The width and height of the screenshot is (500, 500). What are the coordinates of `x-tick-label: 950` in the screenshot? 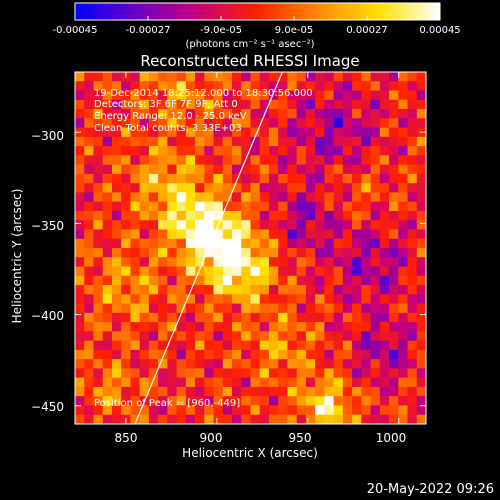 It's located at (300, 438).